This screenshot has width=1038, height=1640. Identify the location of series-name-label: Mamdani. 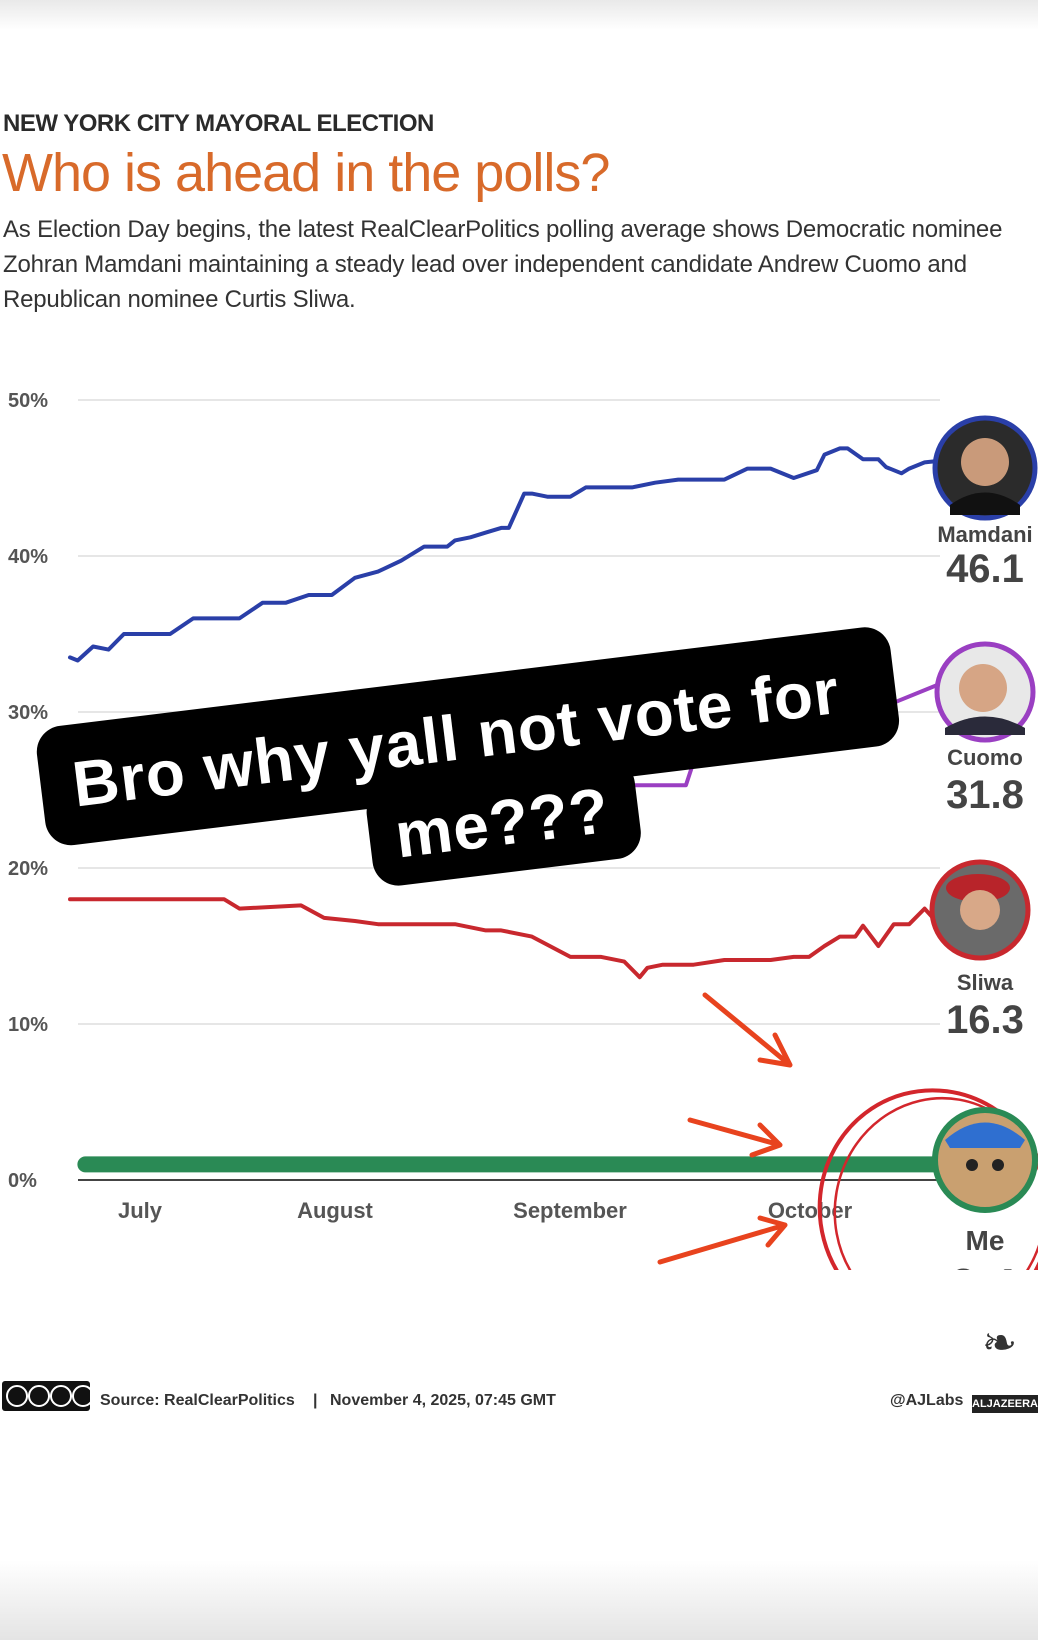
(984, 534).